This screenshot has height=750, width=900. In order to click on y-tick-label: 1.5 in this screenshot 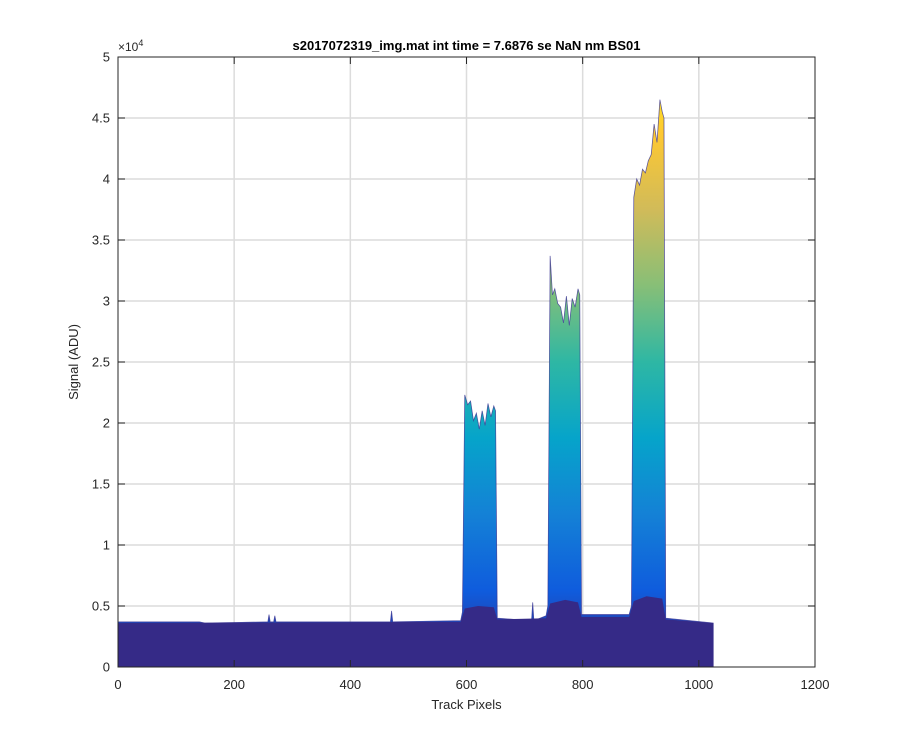, I will do `click(101, 484)`.